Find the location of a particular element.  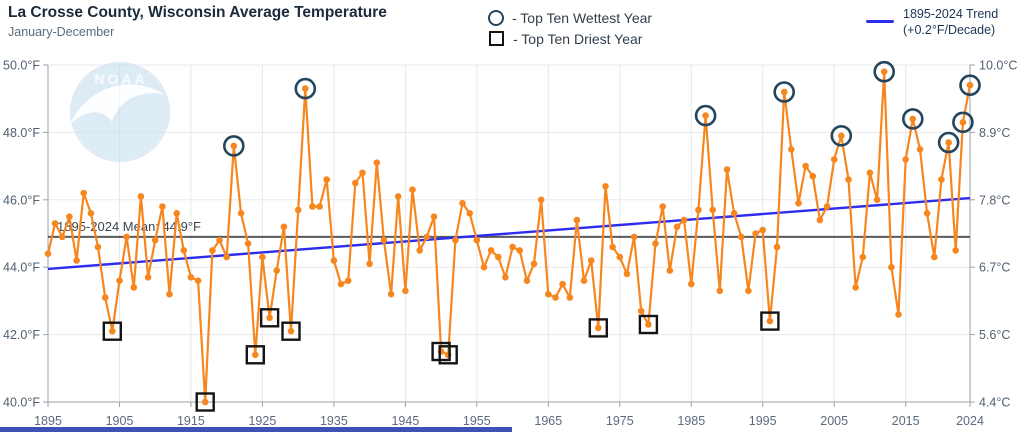

temp-point-1991 is located at coordinates (734, 213).